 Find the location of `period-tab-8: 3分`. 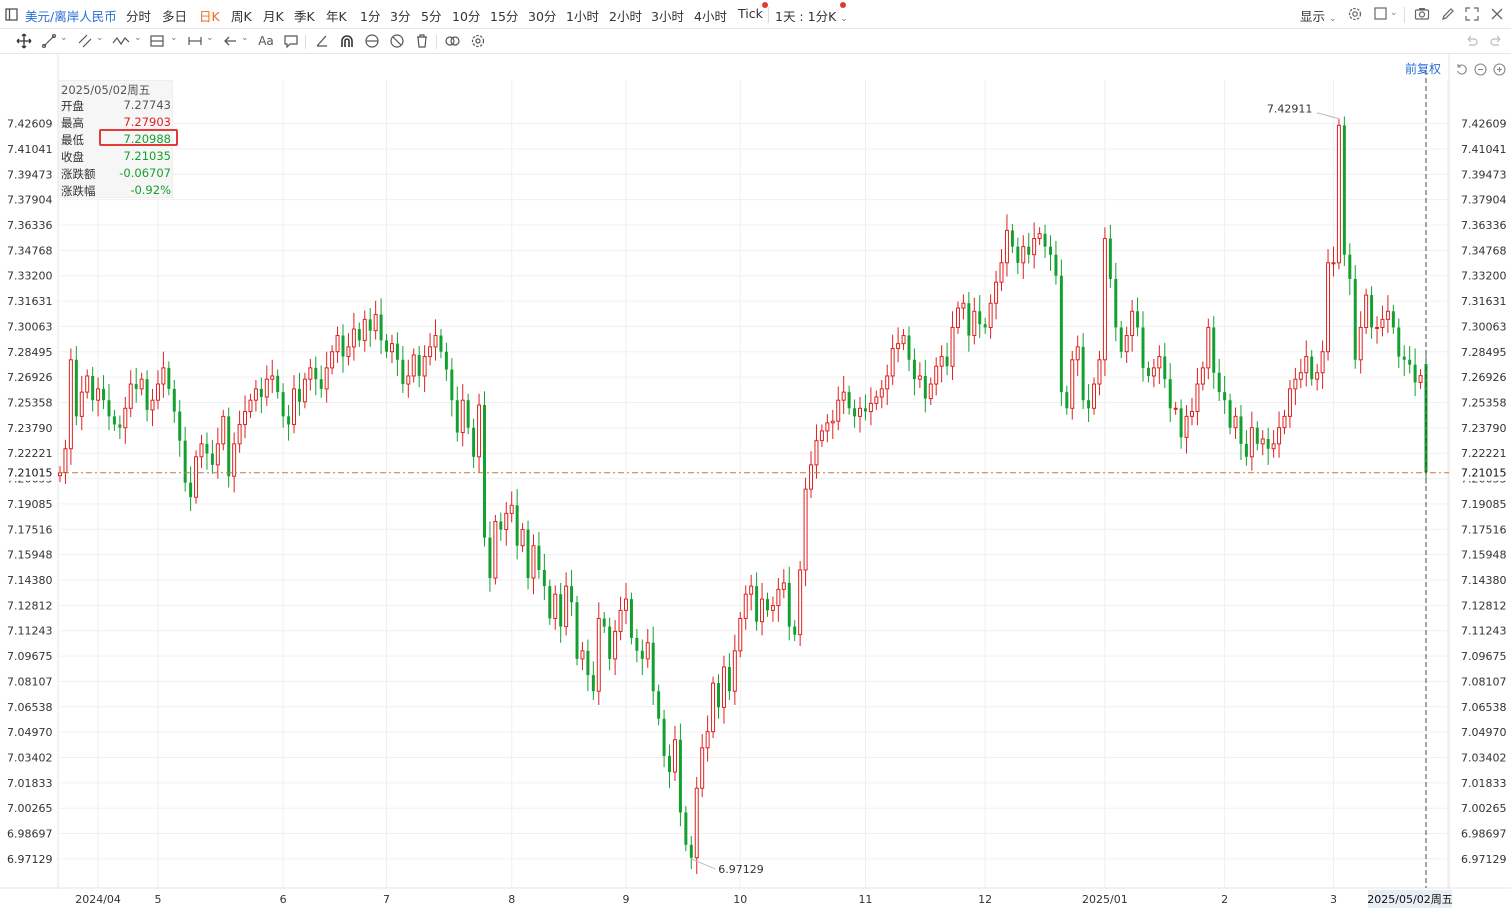

period-tab-8: 3分 is located at coordinates (400, 16).